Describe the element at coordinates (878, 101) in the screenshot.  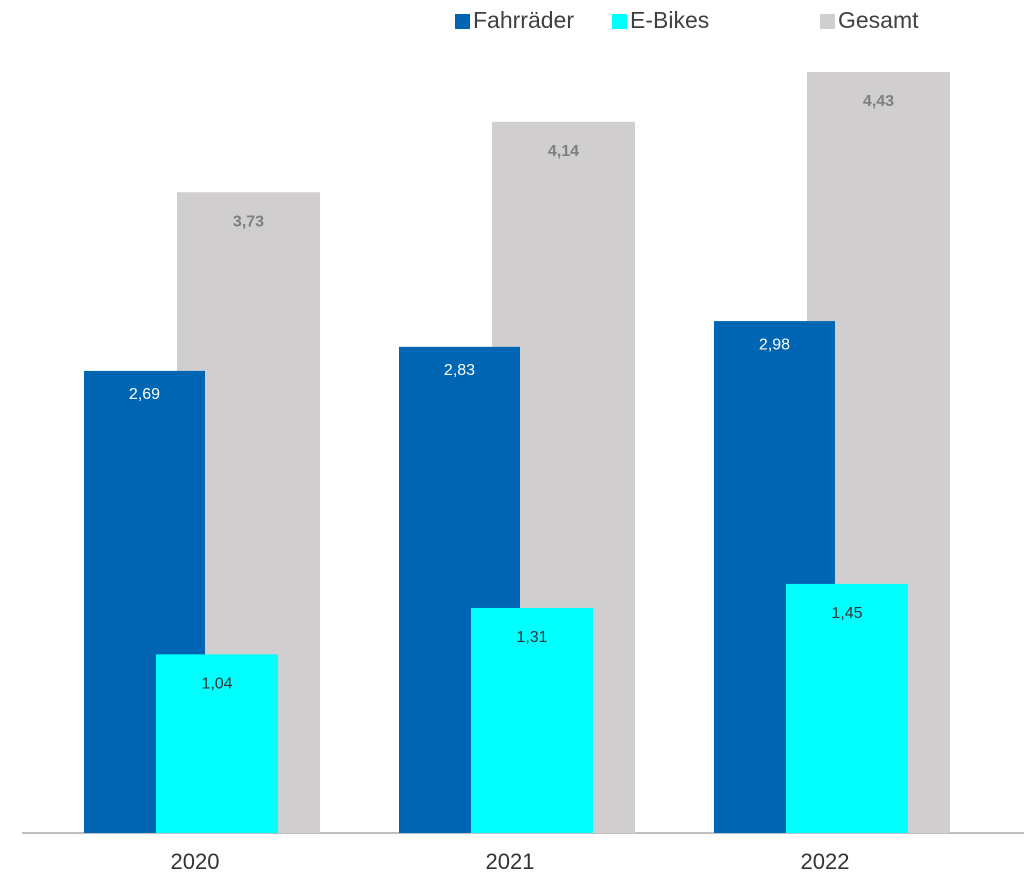
I see `data-label: 4,43` at that location.